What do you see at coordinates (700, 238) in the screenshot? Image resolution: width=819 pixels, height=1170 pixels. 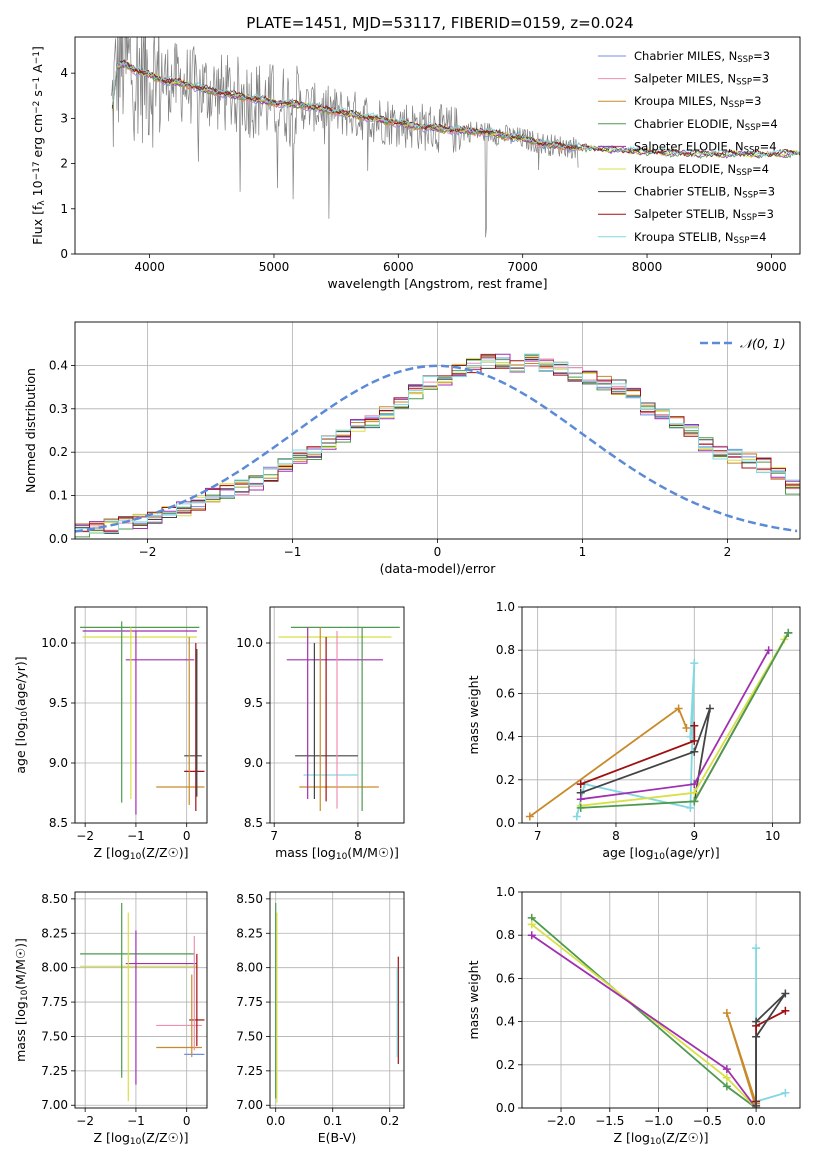 I see `legend-label: Kroupa STELIB, NSSP=4` at bounding box center [700, 238].